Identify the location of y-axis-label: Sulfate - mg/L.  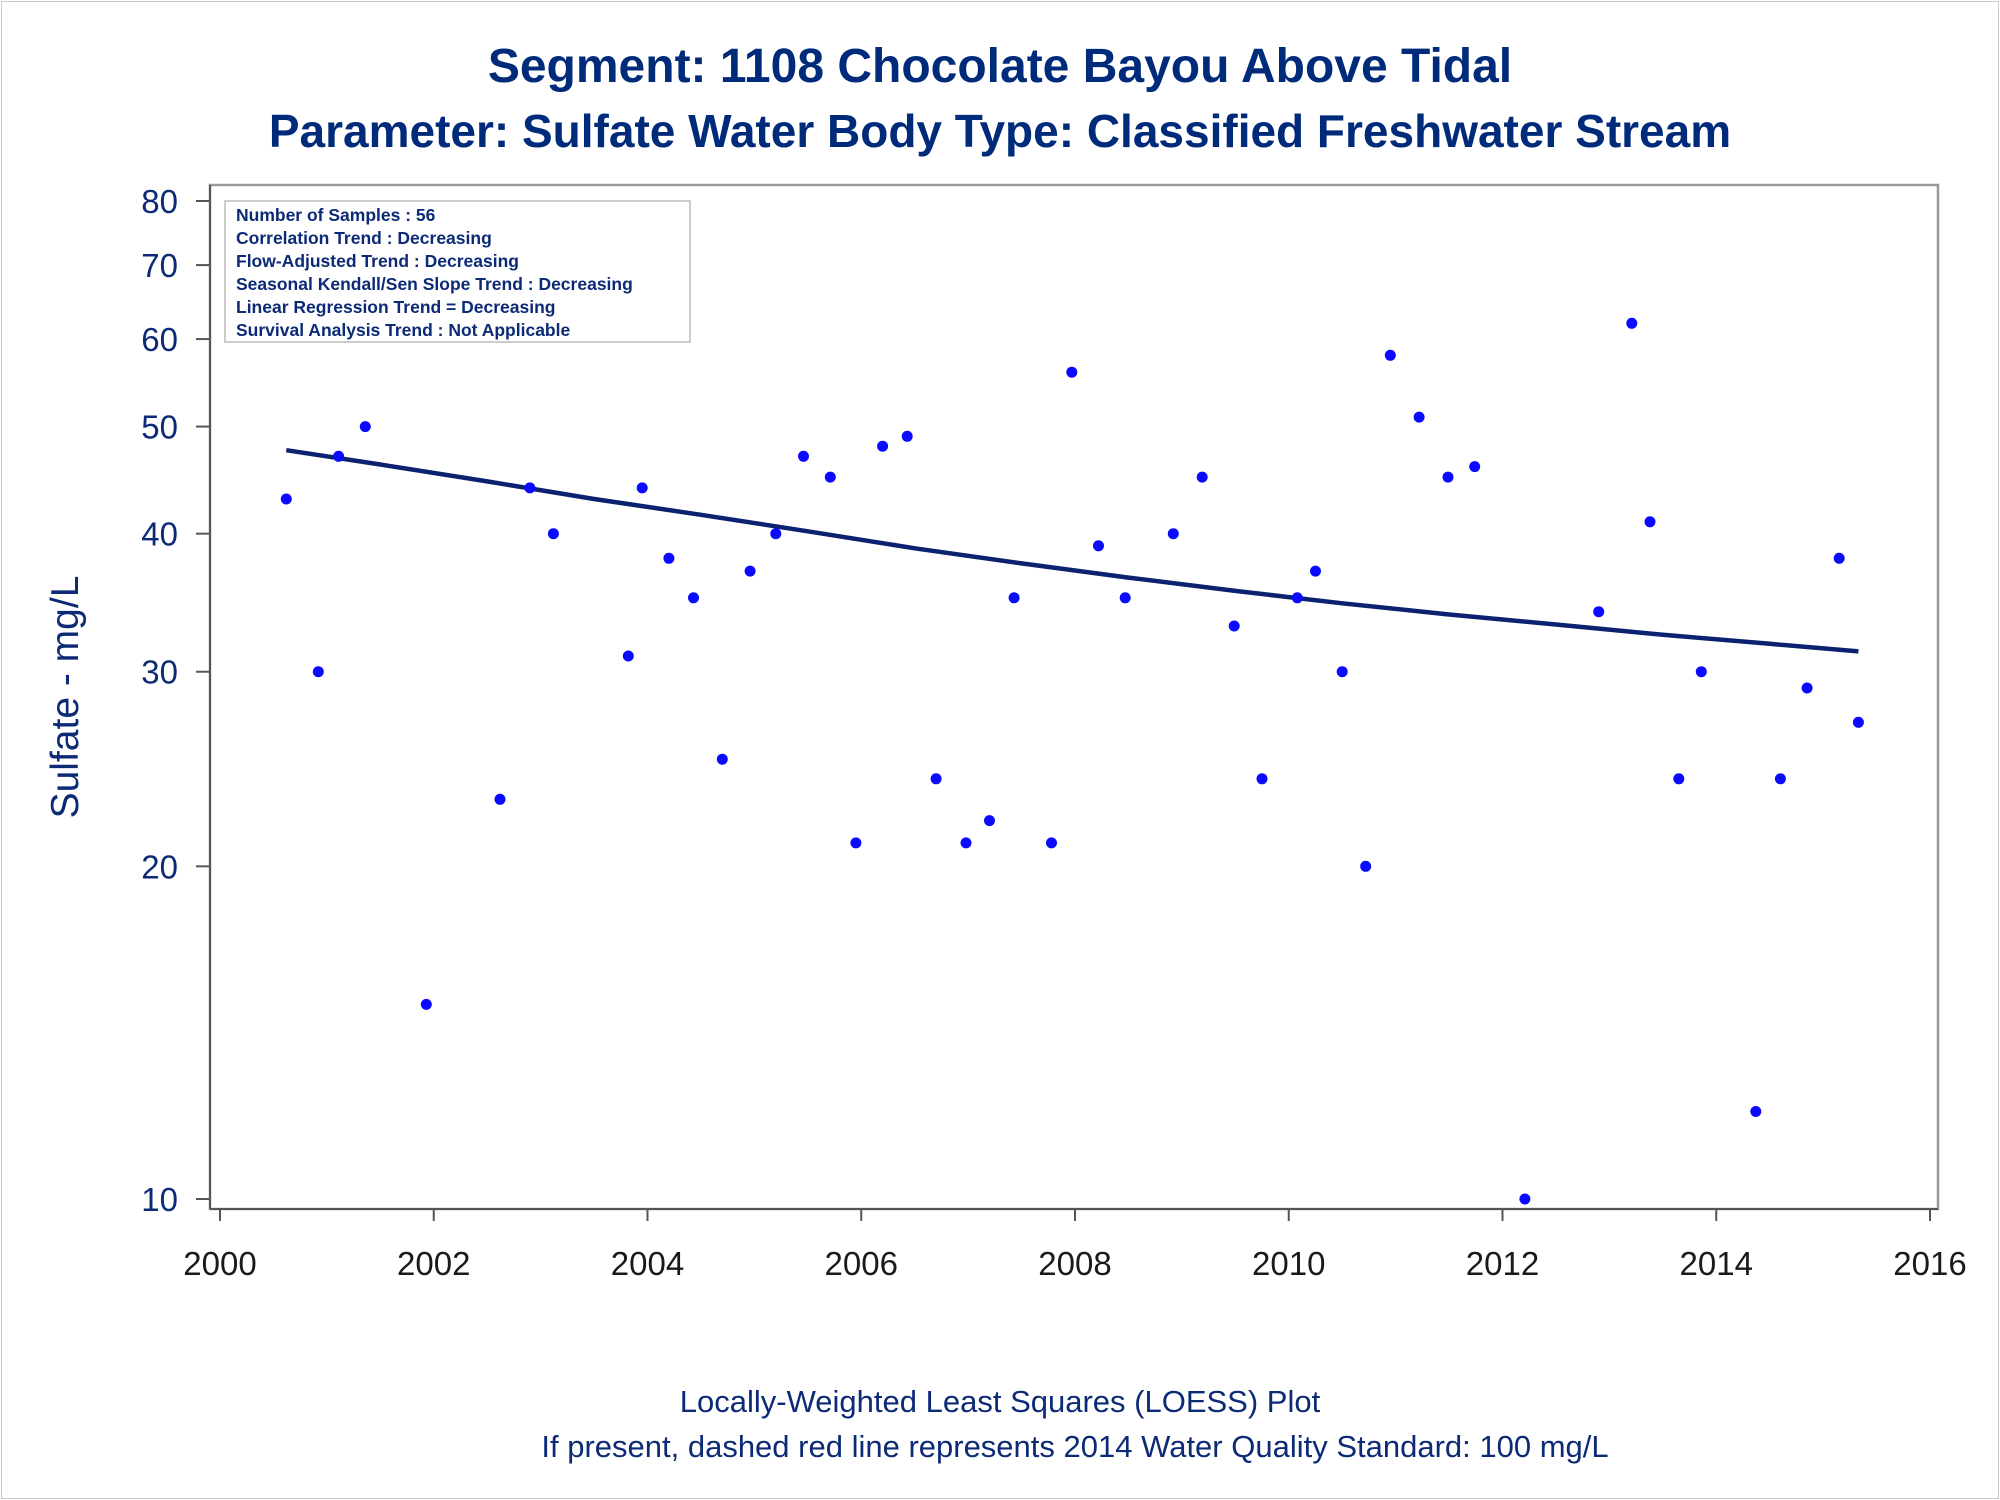
(65, 697).